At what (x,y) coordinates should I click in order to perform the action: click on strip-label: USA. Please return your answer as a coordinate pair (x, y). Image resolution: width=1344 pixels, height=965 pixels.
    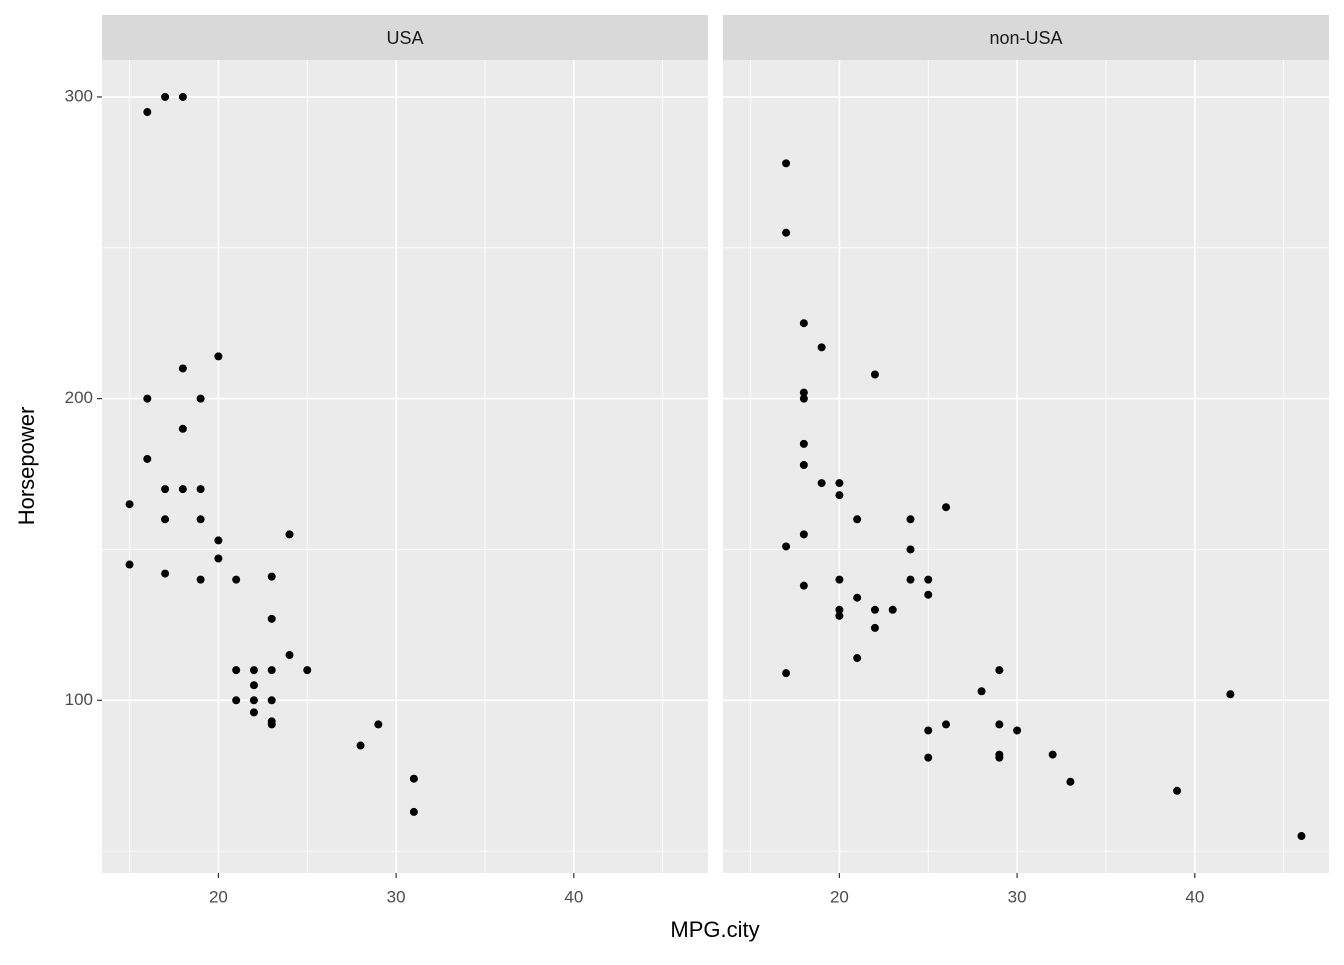
    Looking at the image, I should click on (404, 38).